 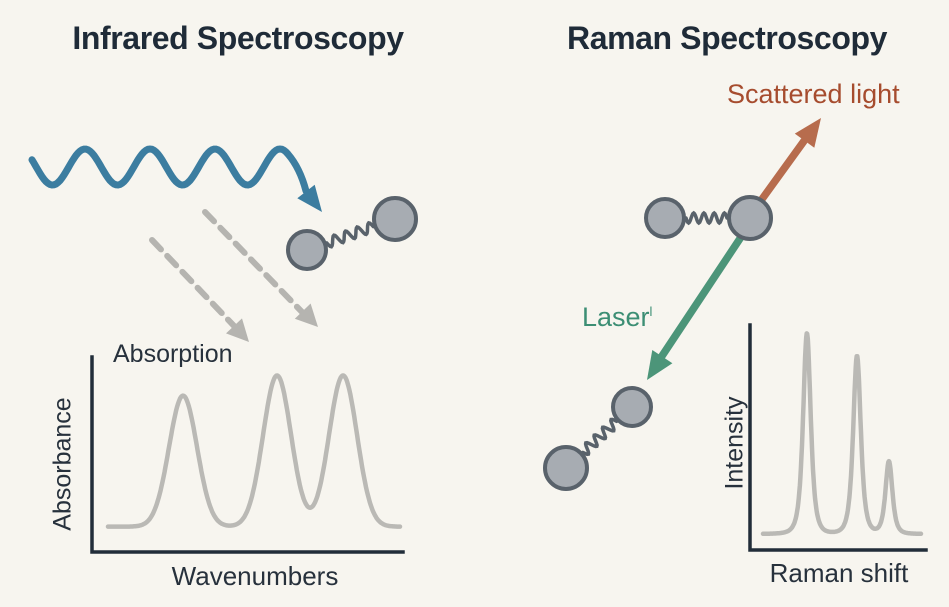 I want to click on ir-wave-arrowhead-icon, so click(x=309, y=198).